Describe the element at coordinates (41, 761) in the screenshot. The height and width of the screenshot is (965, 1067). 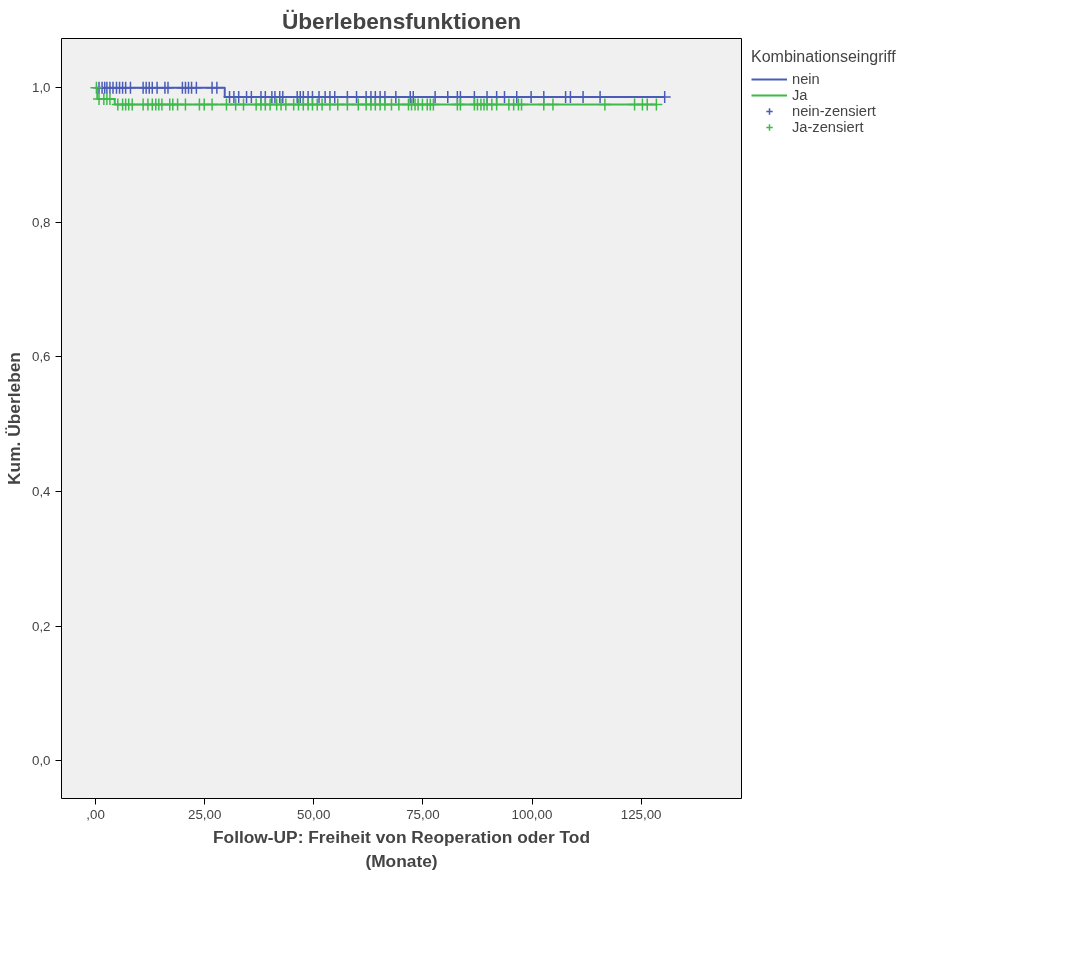
I see `y-tick-label: 0,0` at that location.